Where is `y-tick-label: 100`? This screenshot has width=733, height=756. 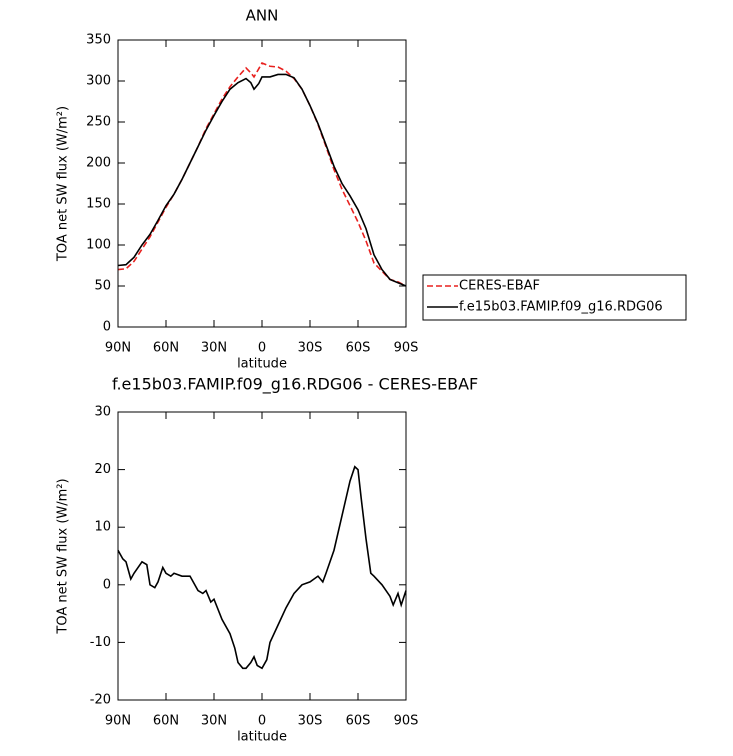
y-tick-label: 100 is located at coordinates (98, 245).